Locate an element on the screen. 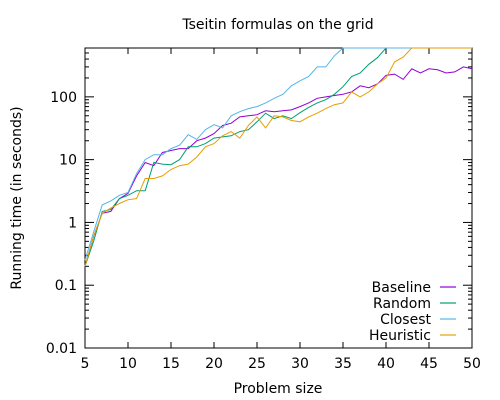 This screenshot has width=500, height=400. x-tick-label: 45 is located at coordinates (429, 364).